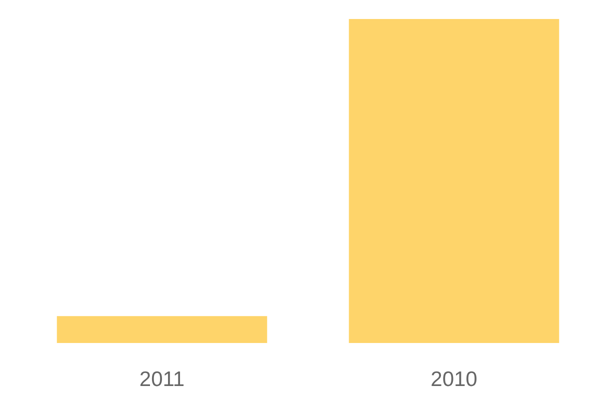 The width and height of the screenshot is (600, 400). I want to click on x-tick-label: 2010, so click(454, 379).